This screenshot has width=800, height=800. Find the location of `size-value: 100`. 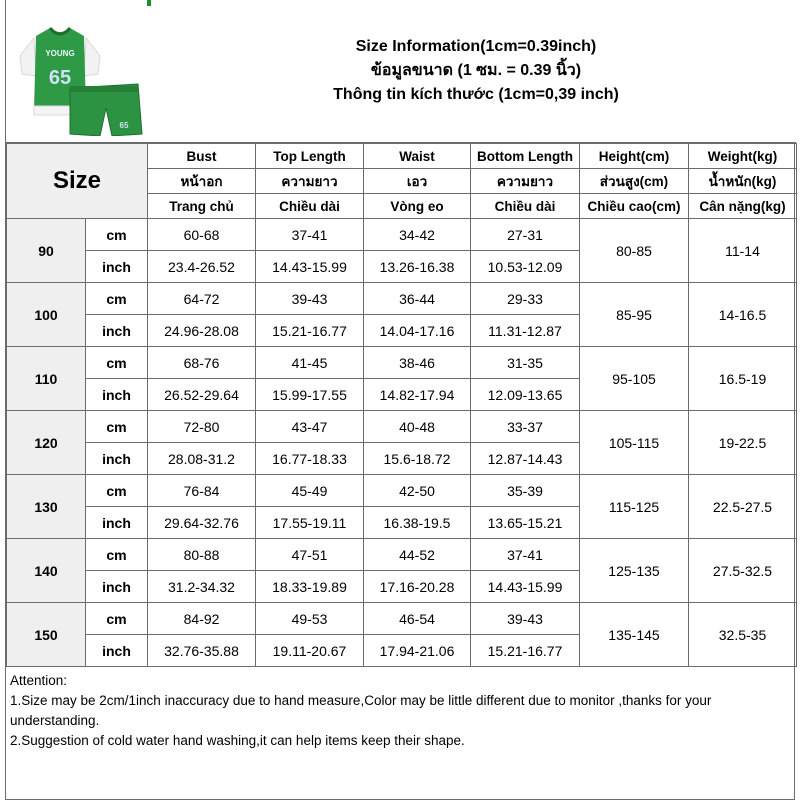

size-value: 100 is located at coordinates (46, 314).